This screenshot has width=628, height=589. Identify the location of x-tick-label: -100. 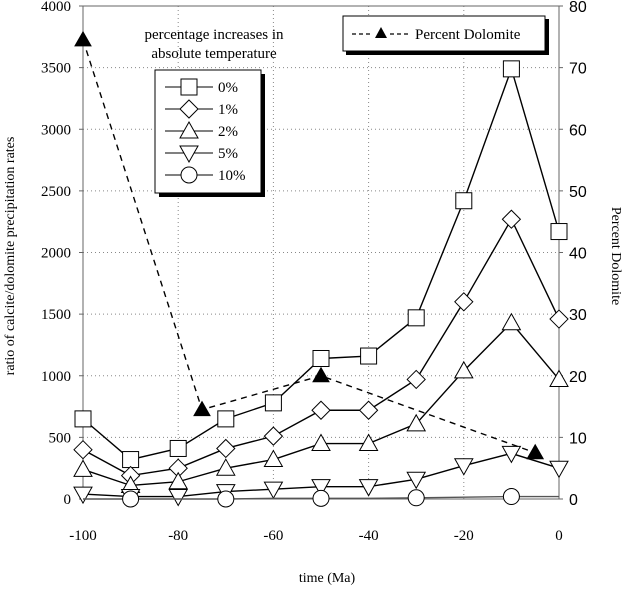
(83, 536).